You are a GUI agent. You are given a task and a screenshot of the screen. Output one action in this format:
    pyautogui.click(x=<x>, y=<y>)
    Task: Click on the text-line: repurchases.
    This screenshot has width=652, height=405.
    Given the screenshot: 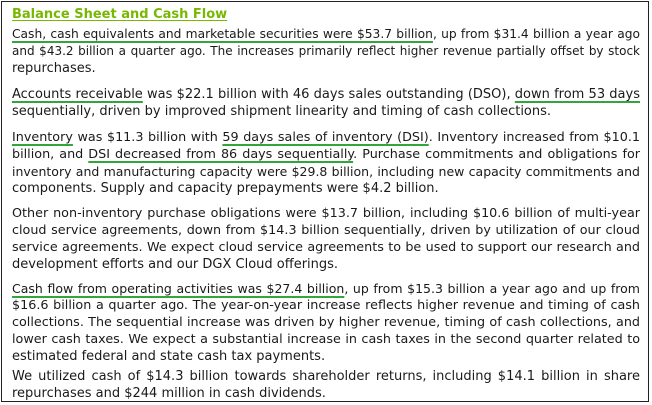 What is the action you would take?
    pyautogui.click(x=326, y=68)
    